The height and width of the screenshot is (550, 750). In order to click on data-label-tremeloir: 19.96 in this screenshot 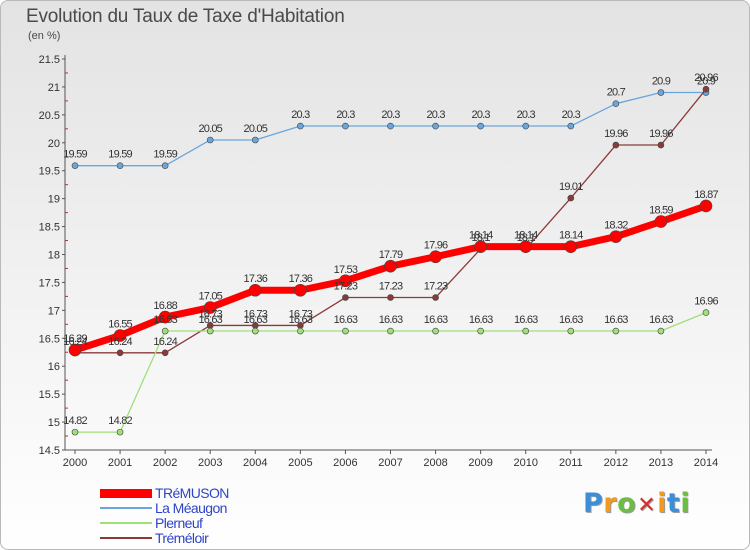, I will do `click(661, 134)`.